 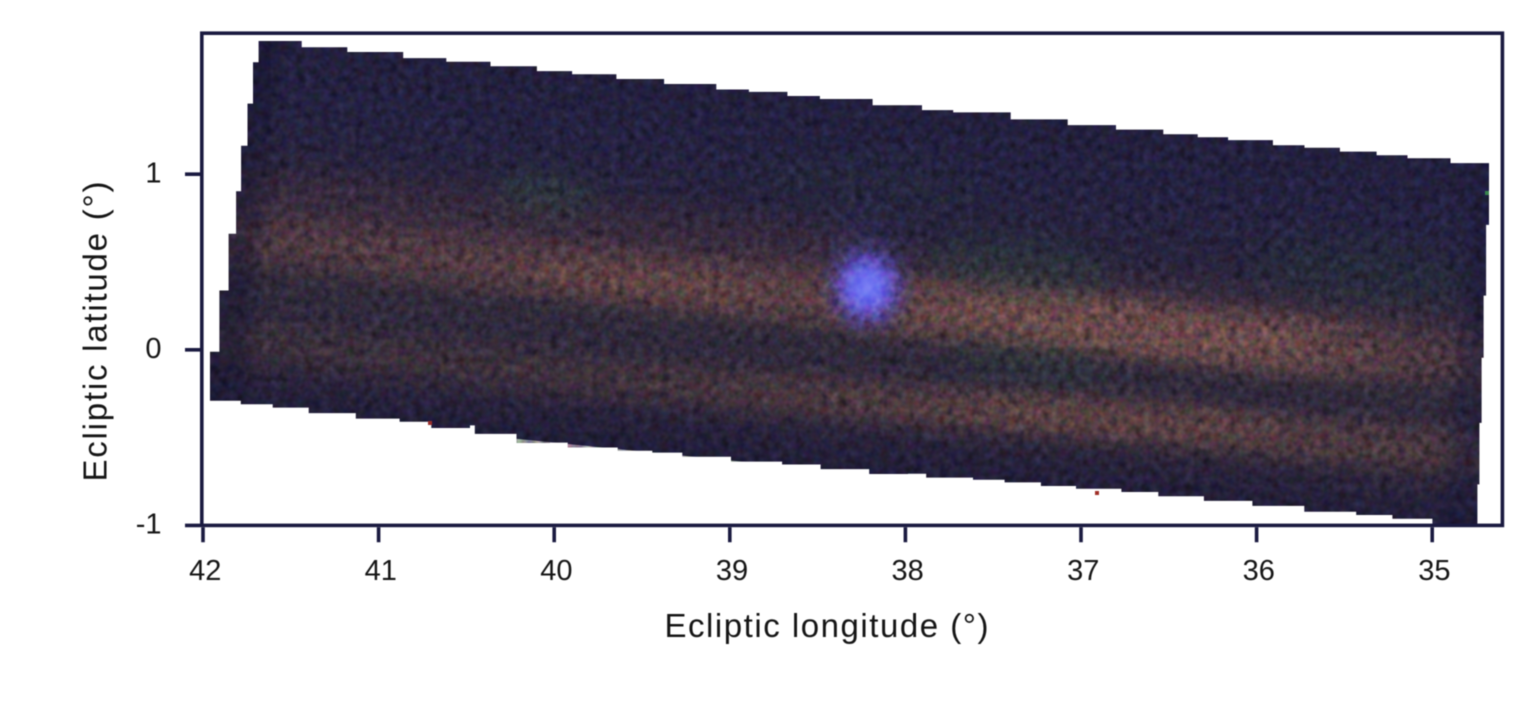 I want to click on svg-text: 42, so click(x=205, y=571).